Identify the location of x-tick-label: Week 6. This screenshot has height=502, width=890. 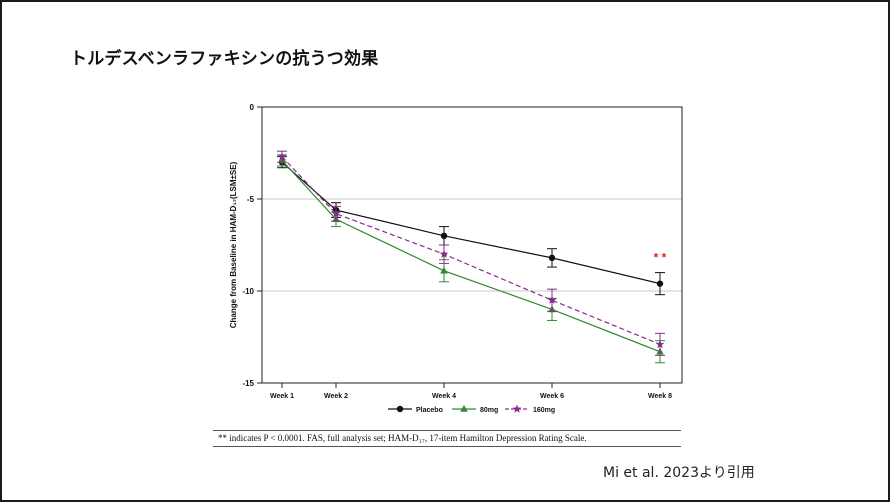
(552, 396).